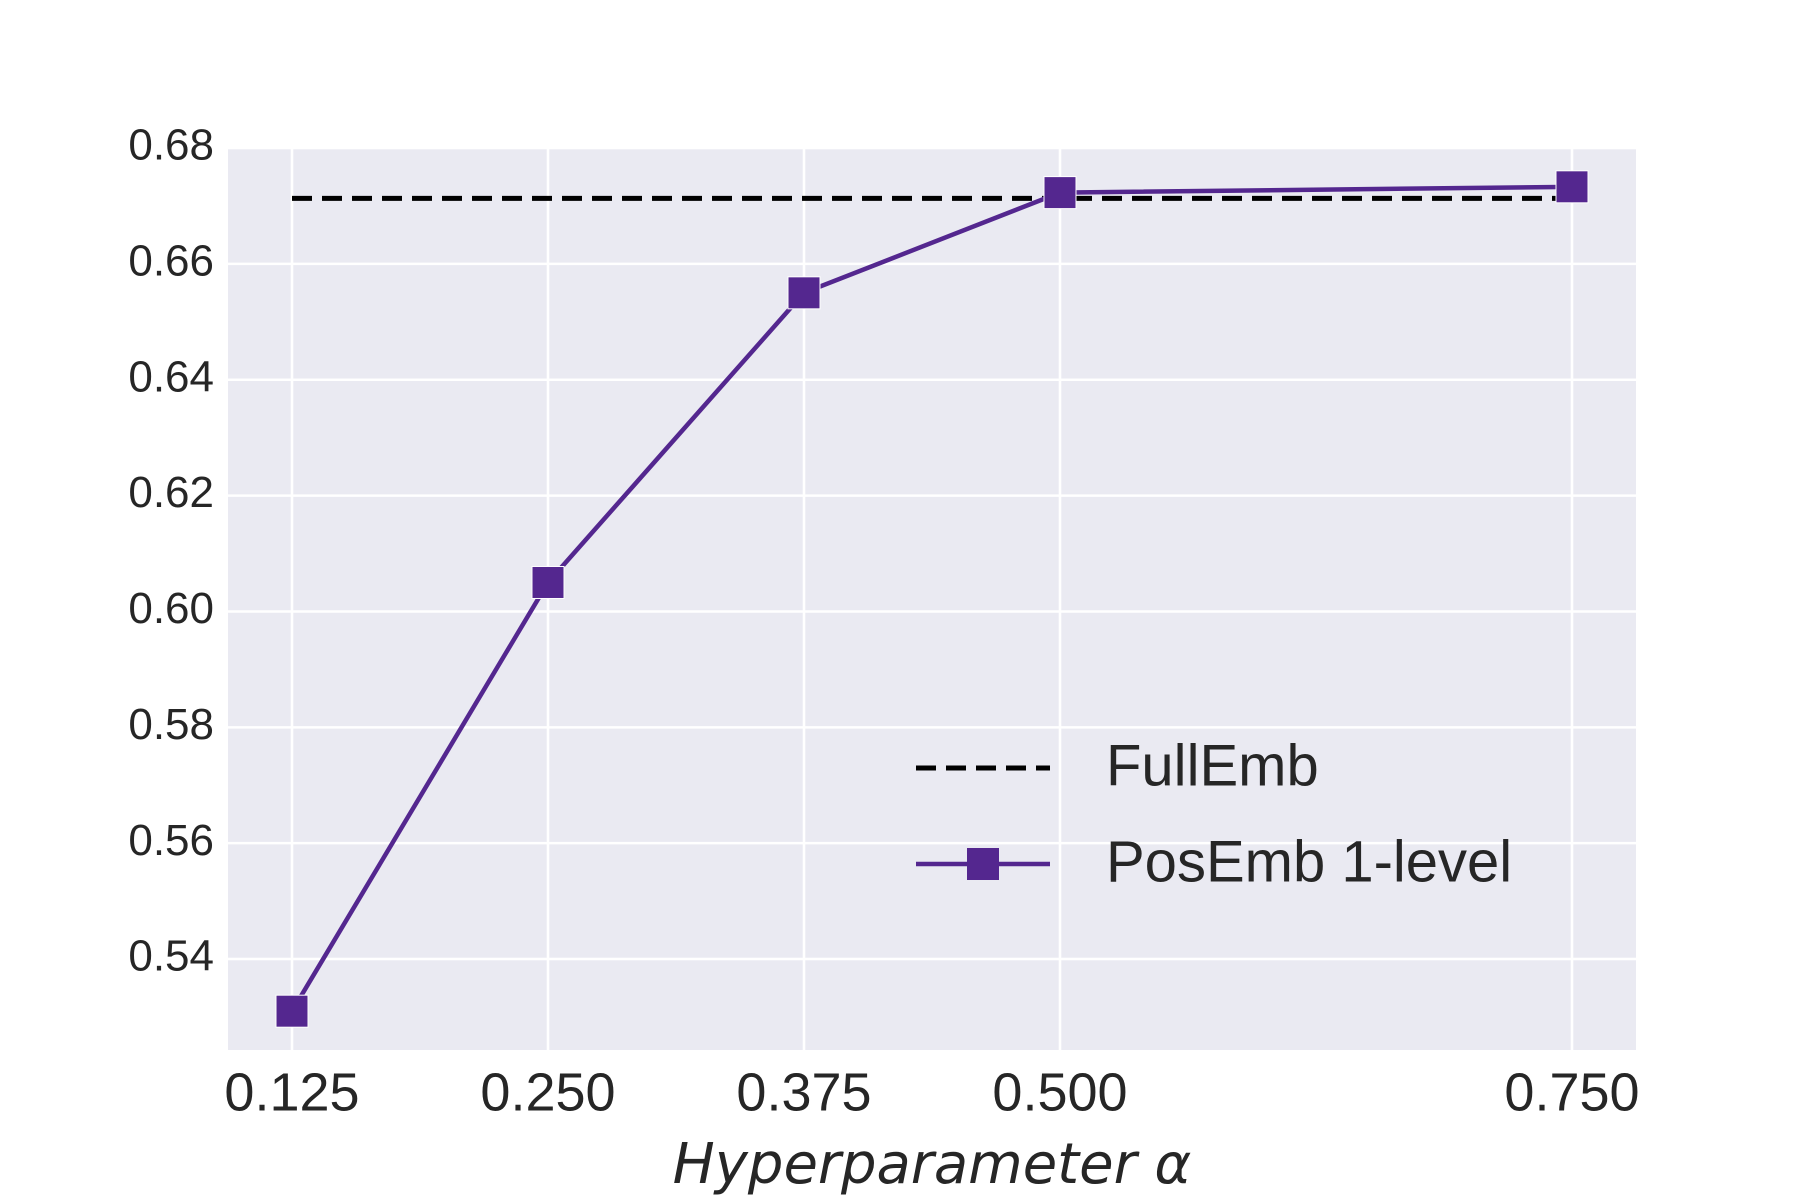  Describe the element at coordinates (983, 864) in the screenshot. I see `legend-marker` at that location.